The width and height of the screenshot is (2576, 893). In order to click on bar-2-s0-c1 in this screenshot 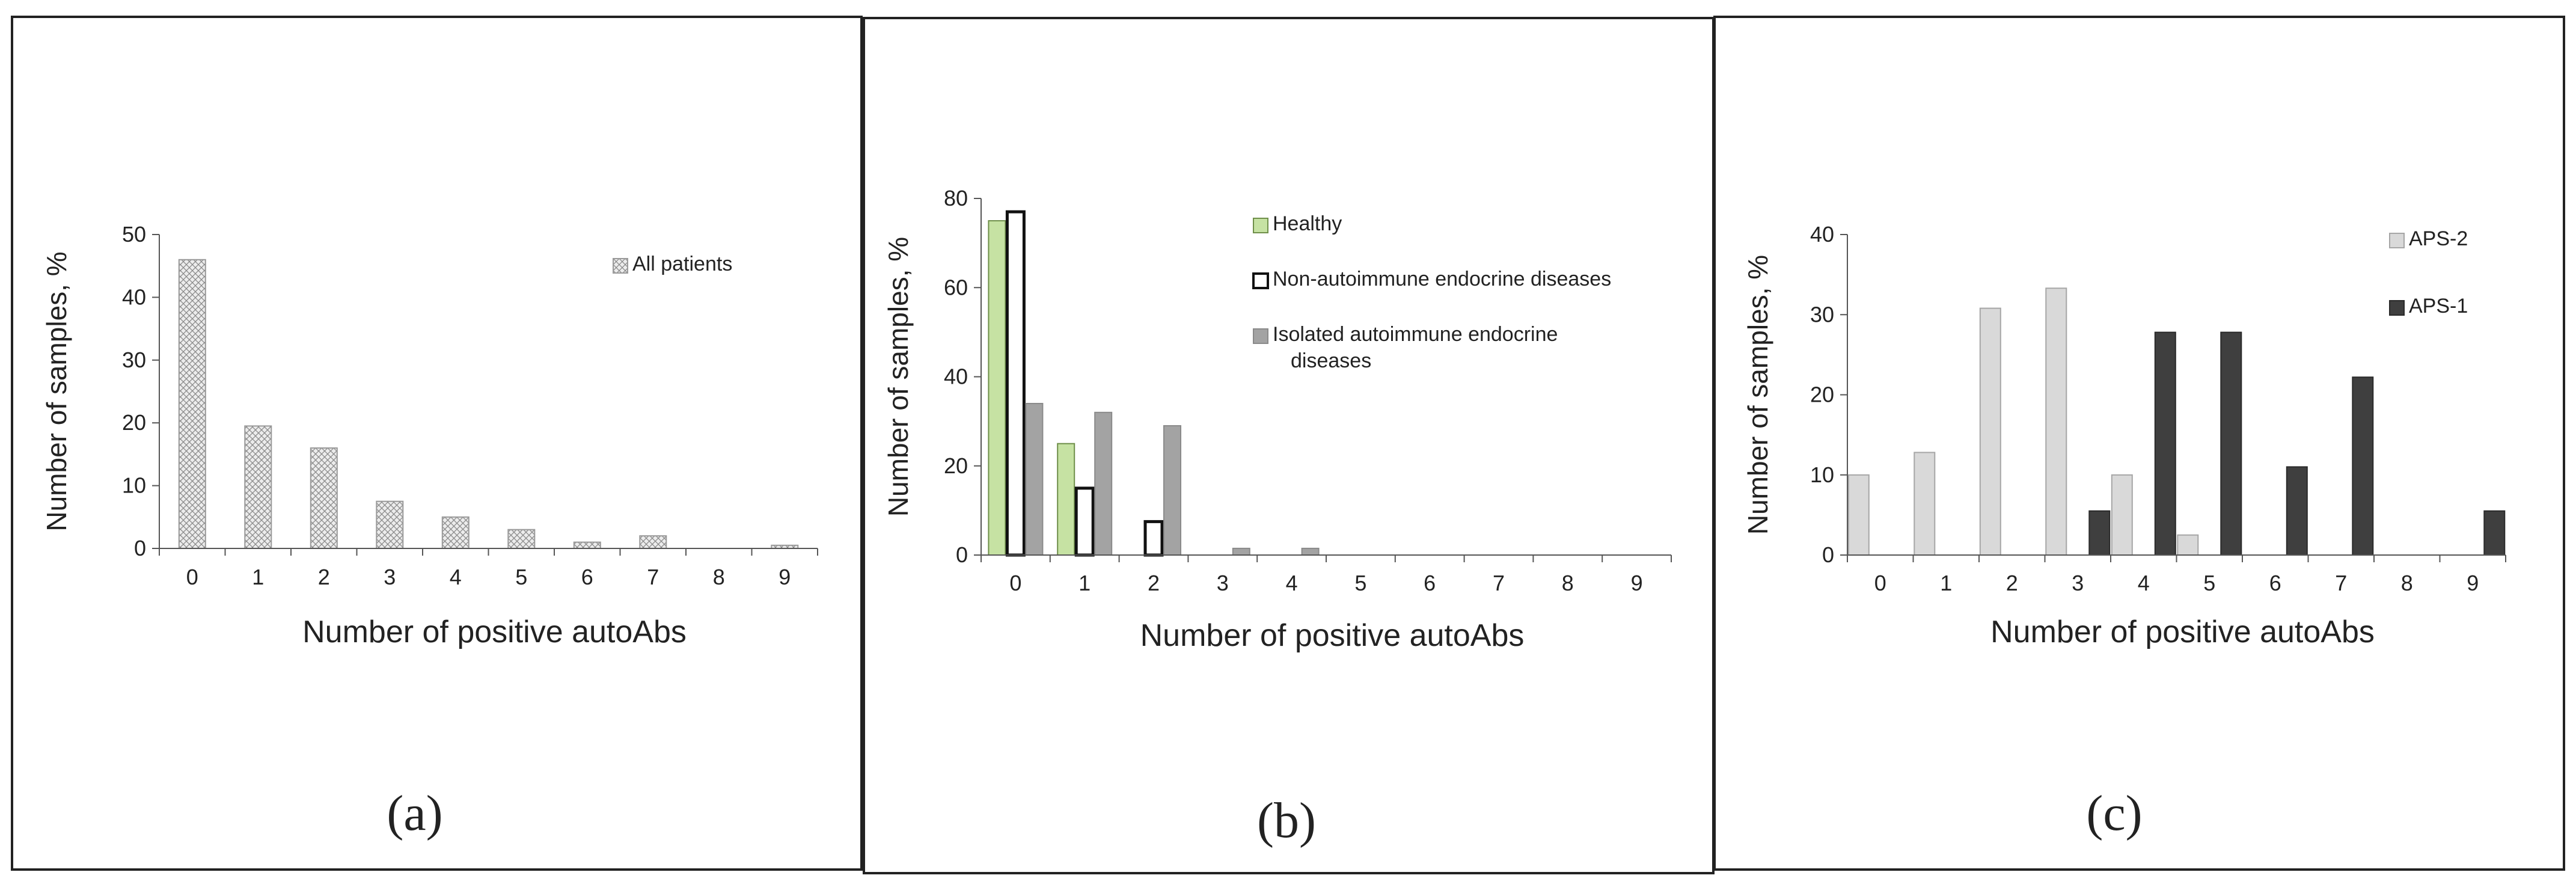, I will do `click(1925, 504)`.